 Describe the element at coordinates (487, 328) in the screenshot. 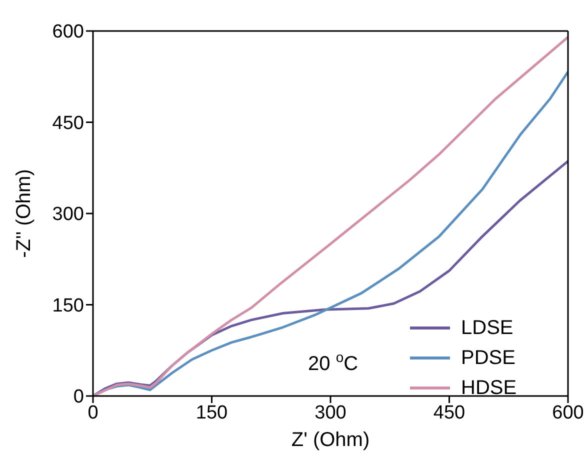

I see `legend-label: LDSE` at that location.